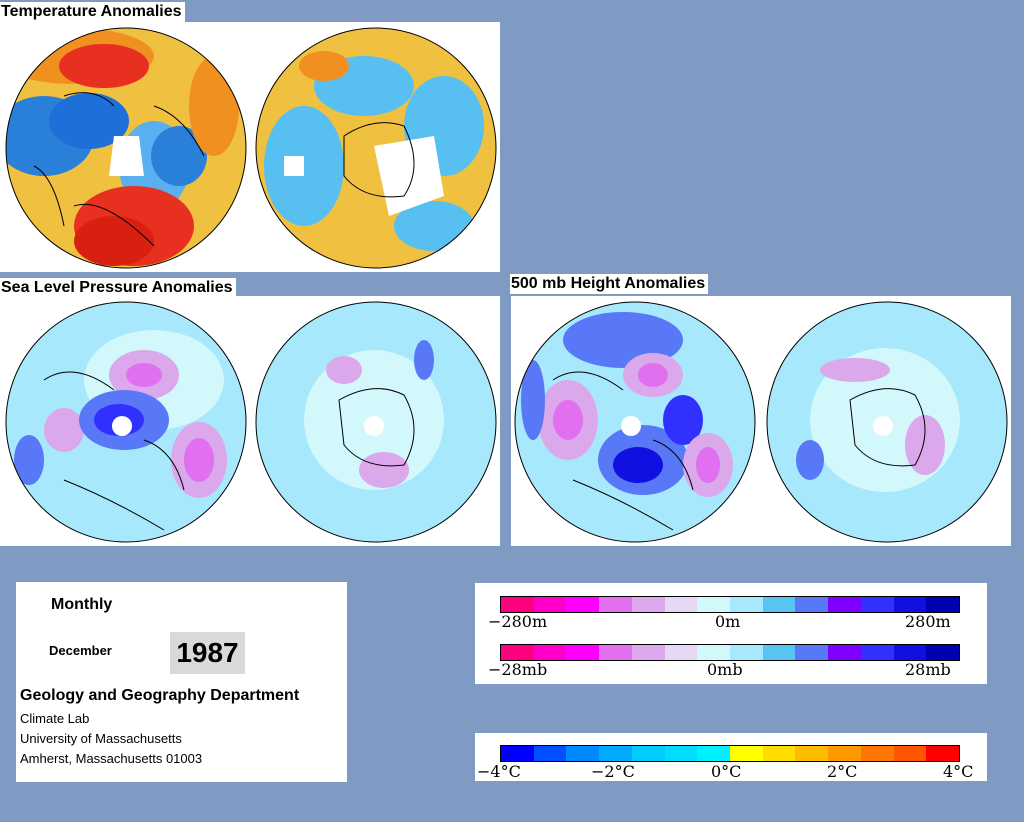 This screenshot has width=1024, height=822. Describe the element at coordinates (207, 653) in the screenshot. I see `year-label: 1987` at that location.